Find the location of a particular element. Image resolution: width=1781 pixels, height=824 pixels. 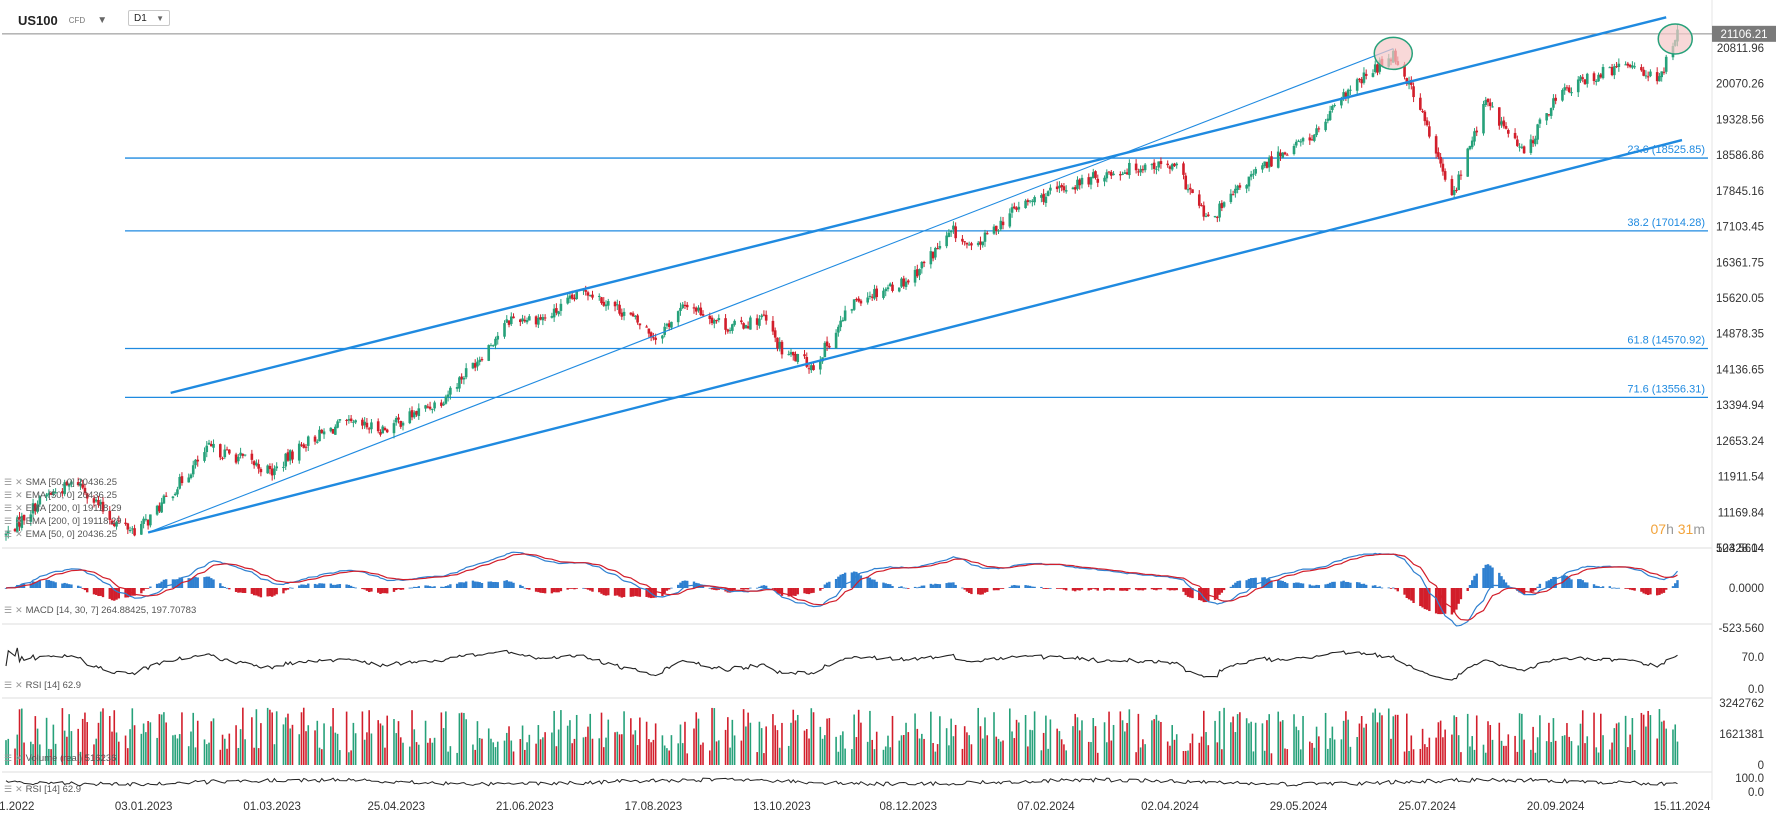

overlay-legend-ema-200-b: ☰ ✕ EMA [200, 0] 19118.29 is located at coordinates (63, 521).